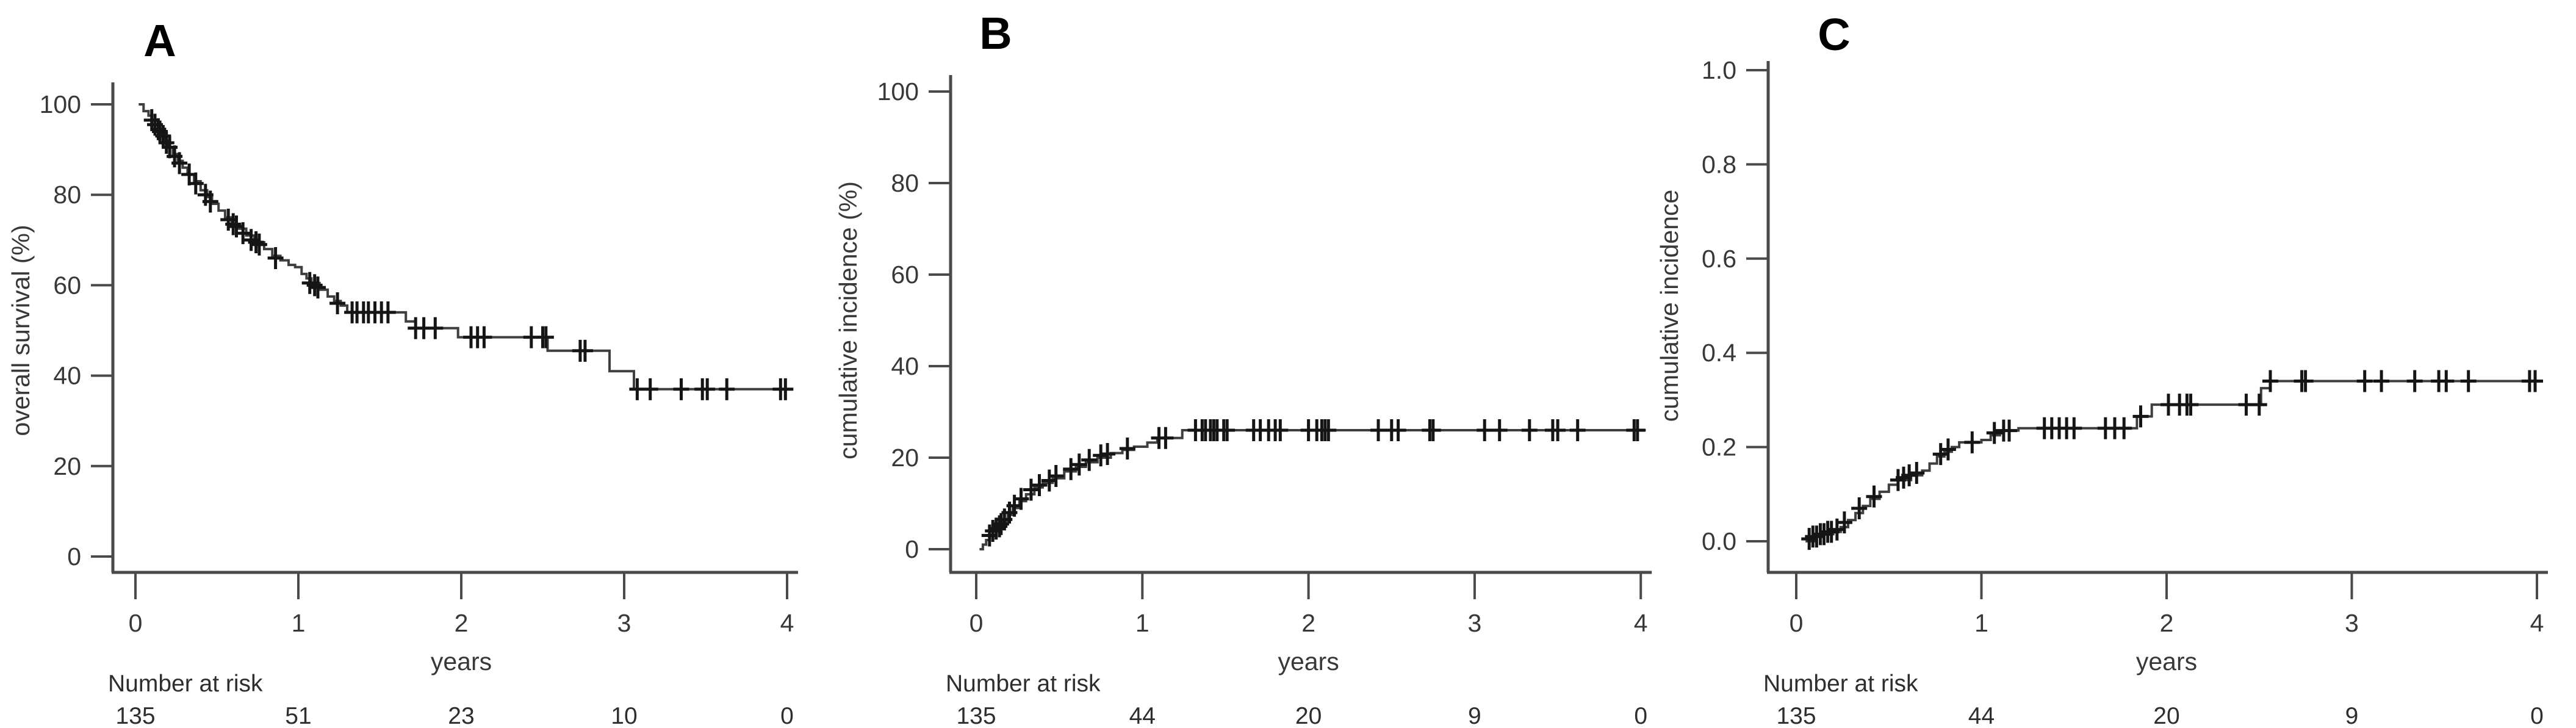  Describe the element at coordinates (1669, 306) in the screenshot. I see `y-axis-title: cumulative incidence` at that location.